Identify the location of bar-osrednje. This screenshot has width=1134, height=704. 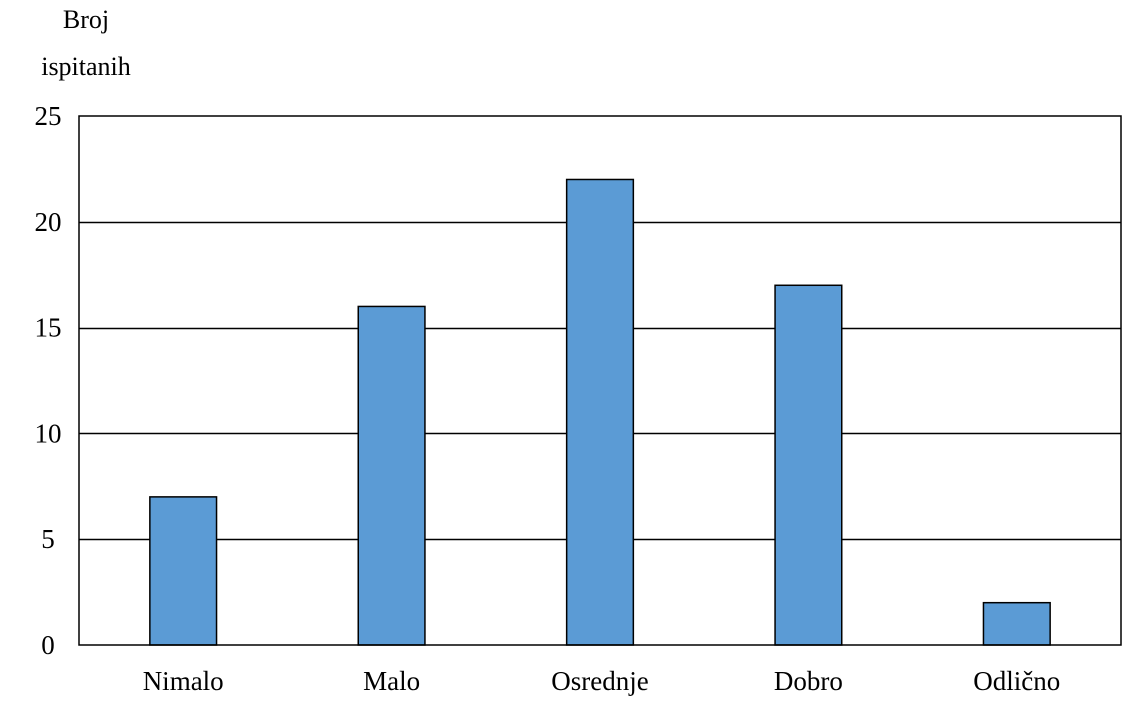
(600, 412).